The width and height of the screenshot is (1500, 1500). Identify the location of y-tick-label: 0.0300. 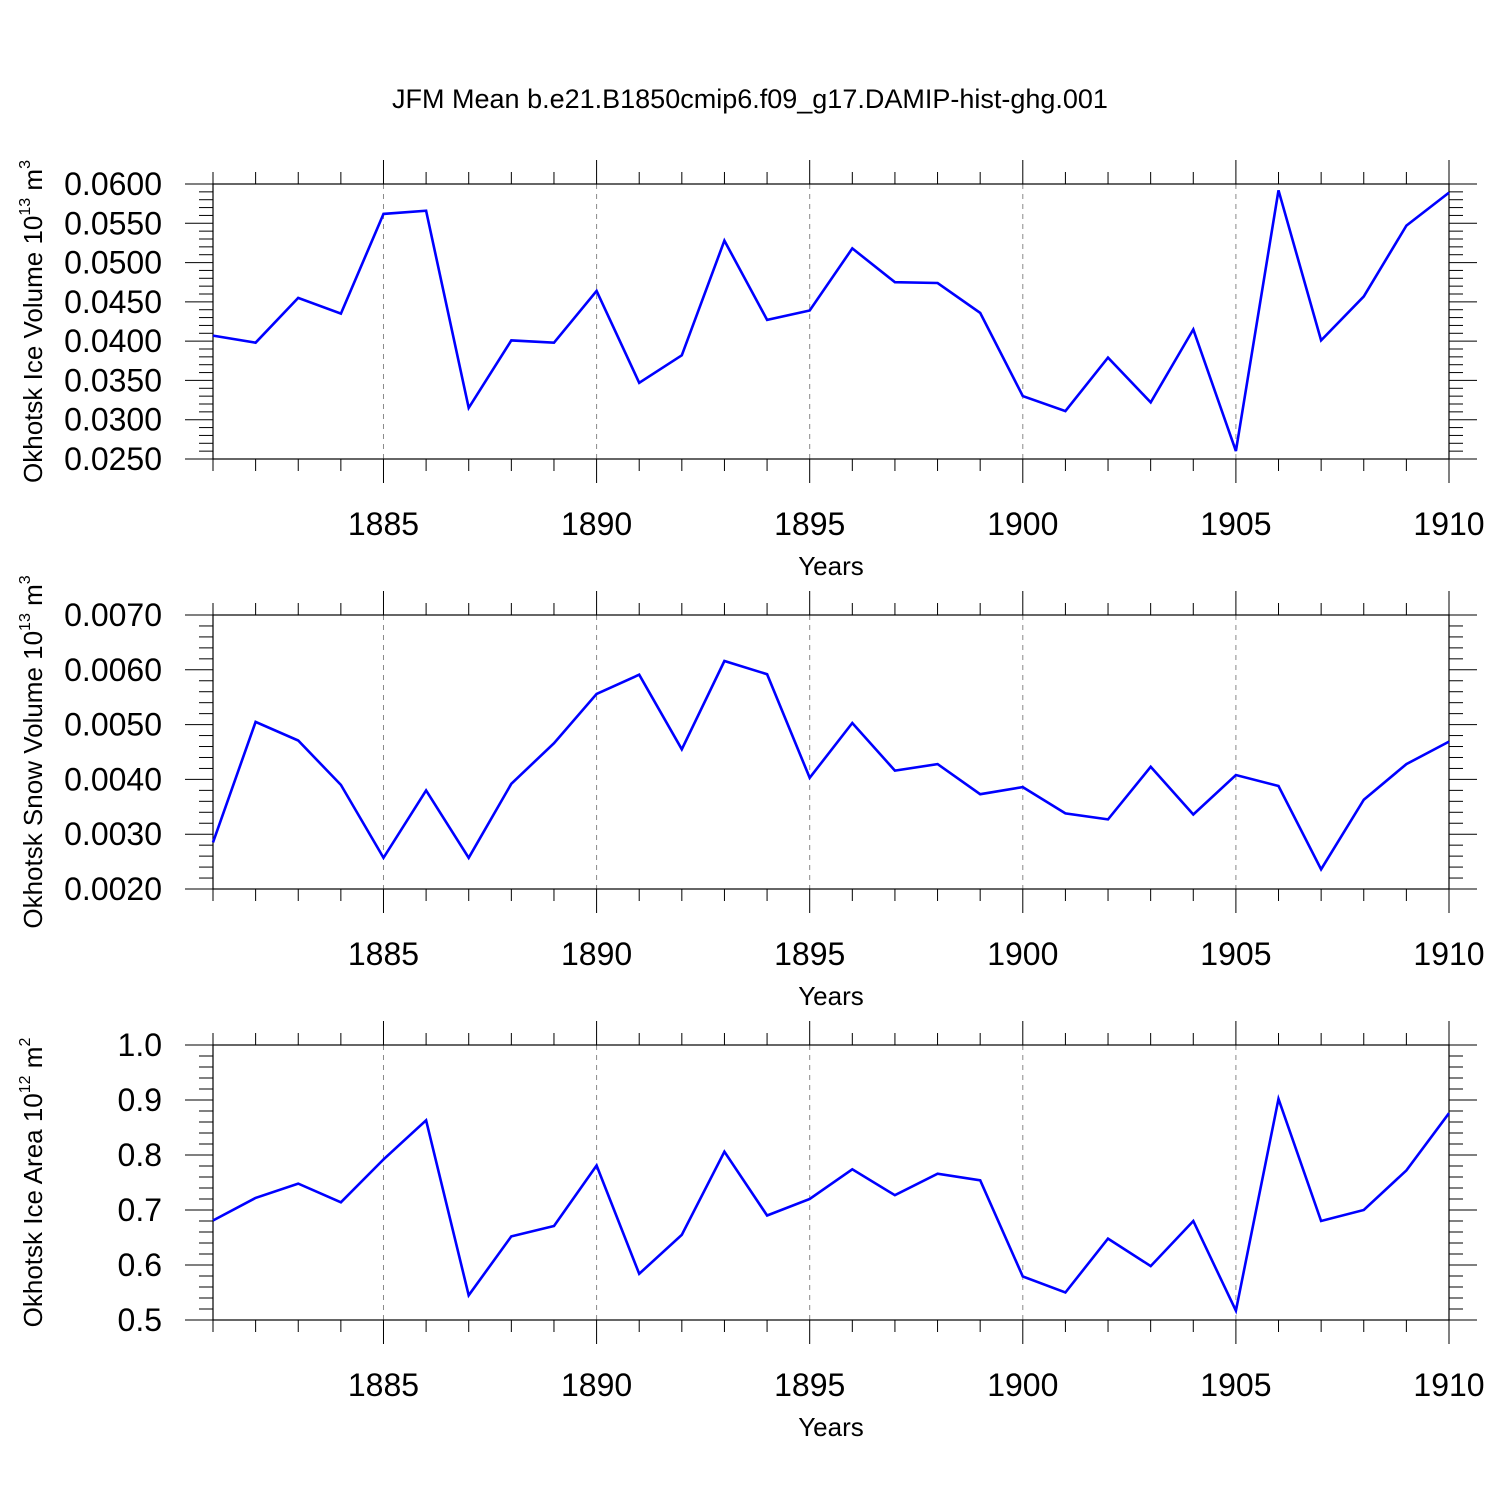
(113, 420).